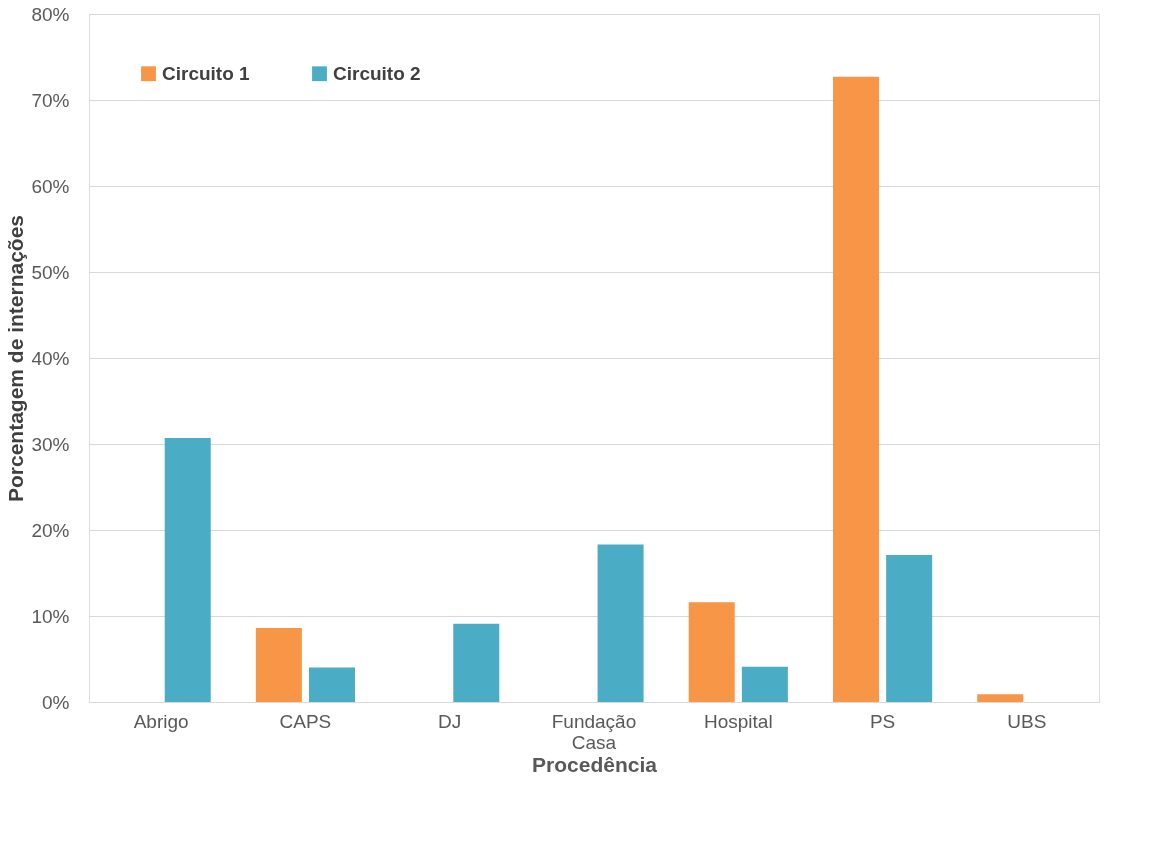 Image resolution: width=1165 pixels, height=868 pixels. I want to click on x-tick-label: PS, so click(882, 721).